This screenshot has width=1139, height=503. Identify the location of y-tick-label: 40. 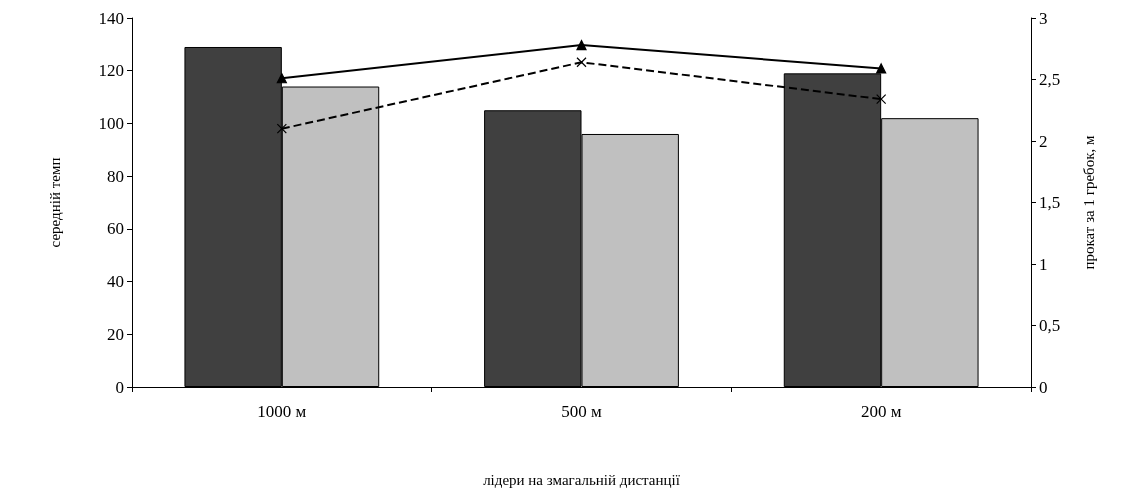
(115, 282).